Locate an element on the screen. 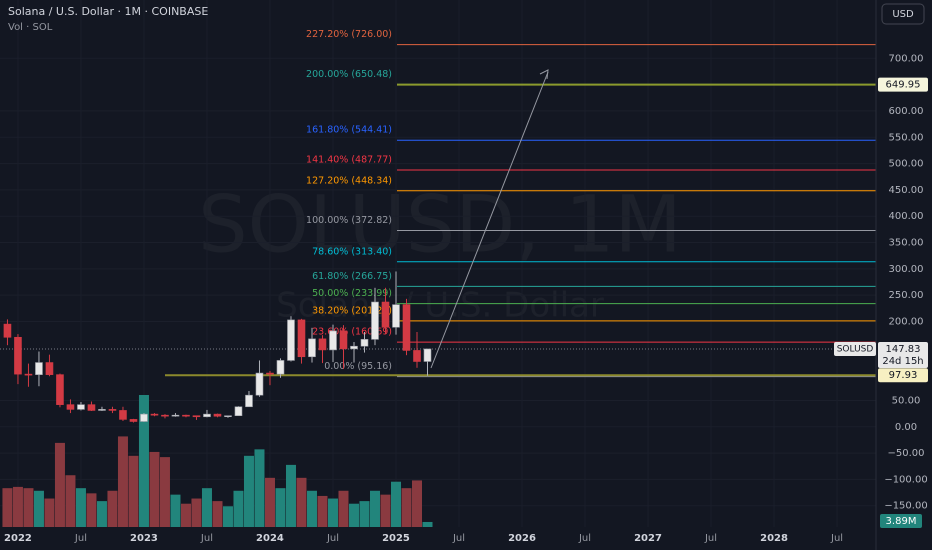  fib-level-label: 227.20% (726.00) is located at coordinates (349, 34).